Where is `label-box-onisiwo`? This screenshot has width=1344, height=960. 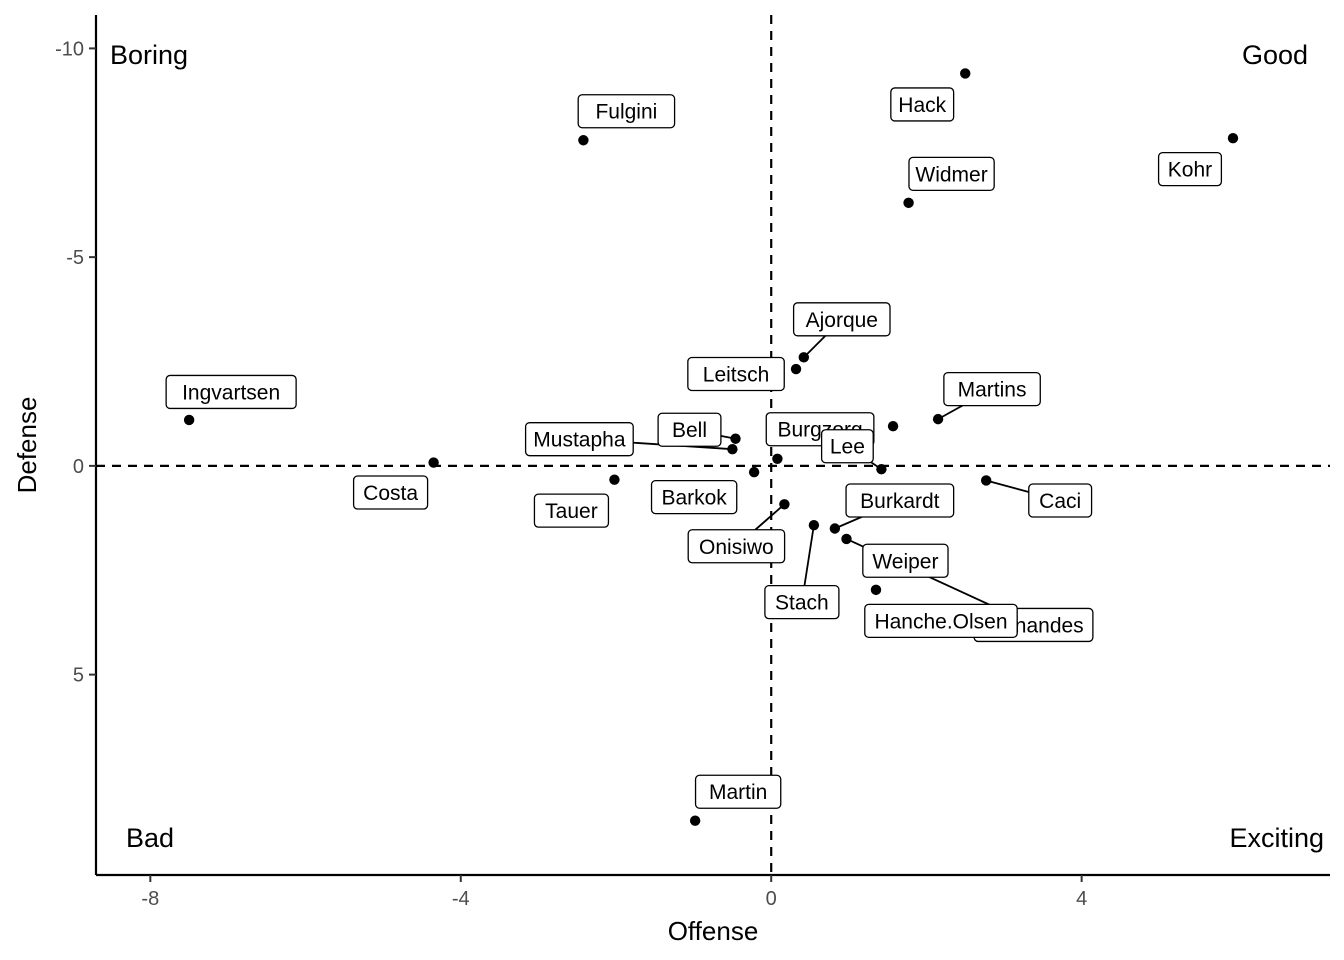
label-box-onisiwo is located at coordinates (736, 546).